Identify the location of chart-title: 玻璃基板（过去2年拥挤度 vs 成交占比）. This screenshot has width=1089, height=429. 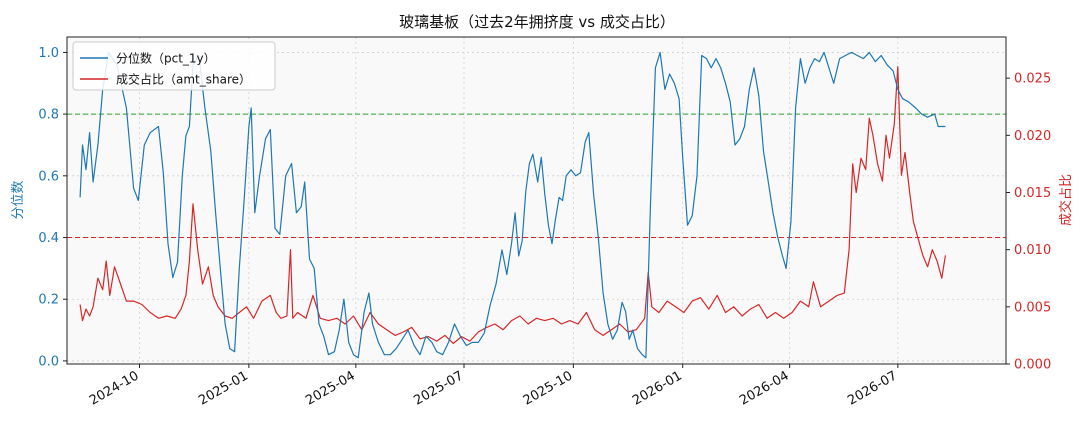
(537, 22).